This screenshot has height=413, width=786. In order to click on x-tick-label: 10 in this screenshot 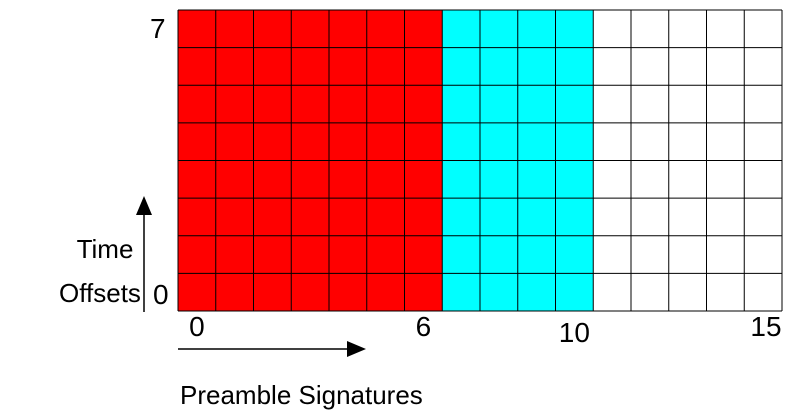, I will do `click(574, 332)`.